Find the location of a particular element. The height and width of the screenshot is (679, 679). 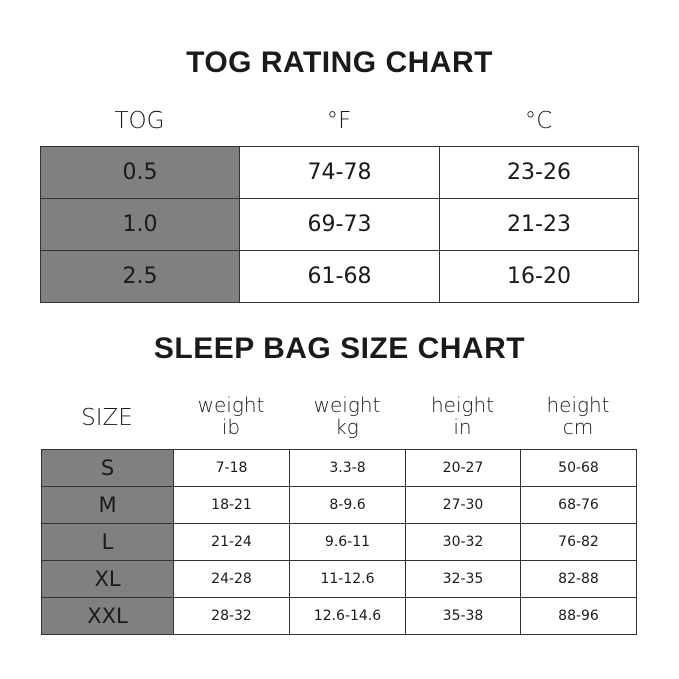

table-row: 2.5 61-68 16-20 is located at coordinates (339, 276).